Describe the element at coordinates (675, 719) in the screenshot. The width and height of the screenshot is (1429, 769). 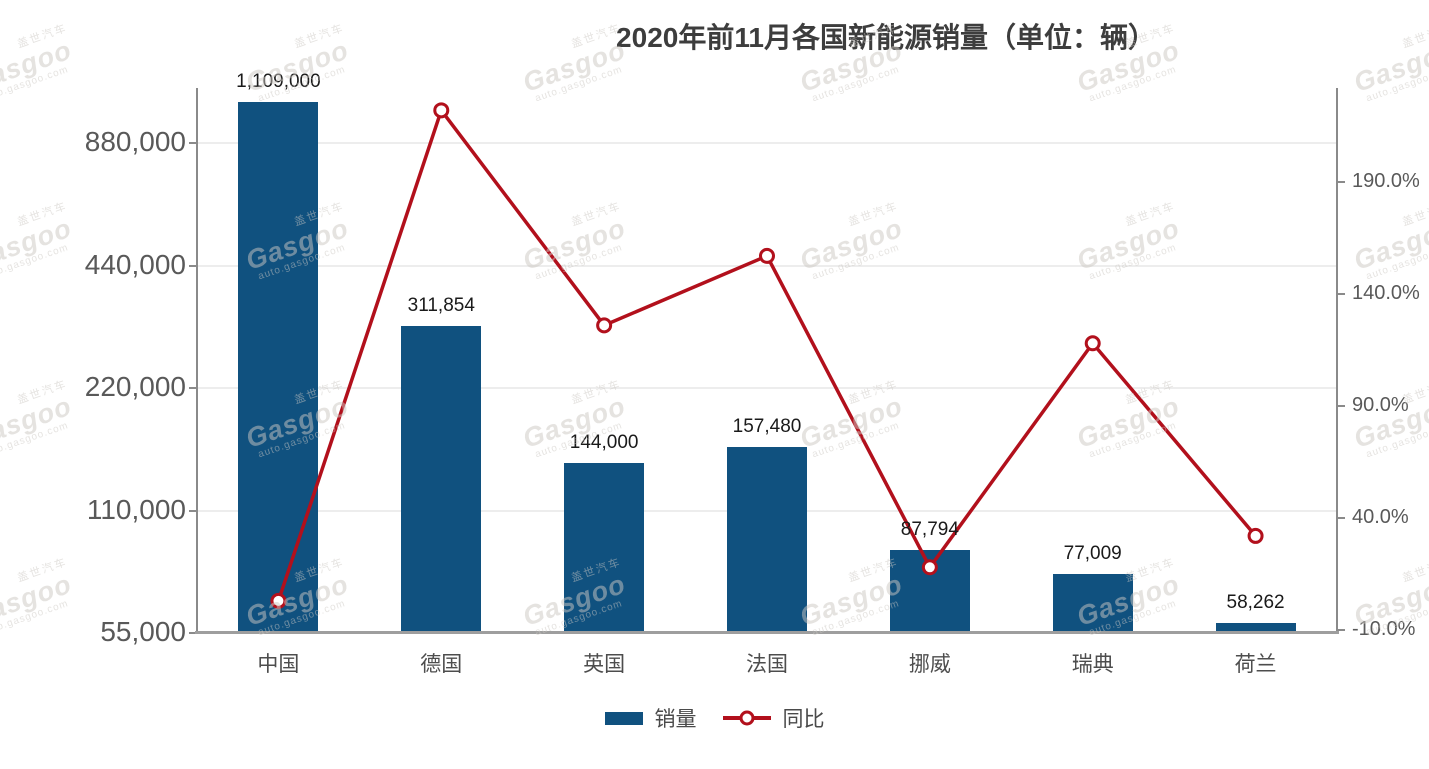
I see `legend-sales-label: 销量` at that location.